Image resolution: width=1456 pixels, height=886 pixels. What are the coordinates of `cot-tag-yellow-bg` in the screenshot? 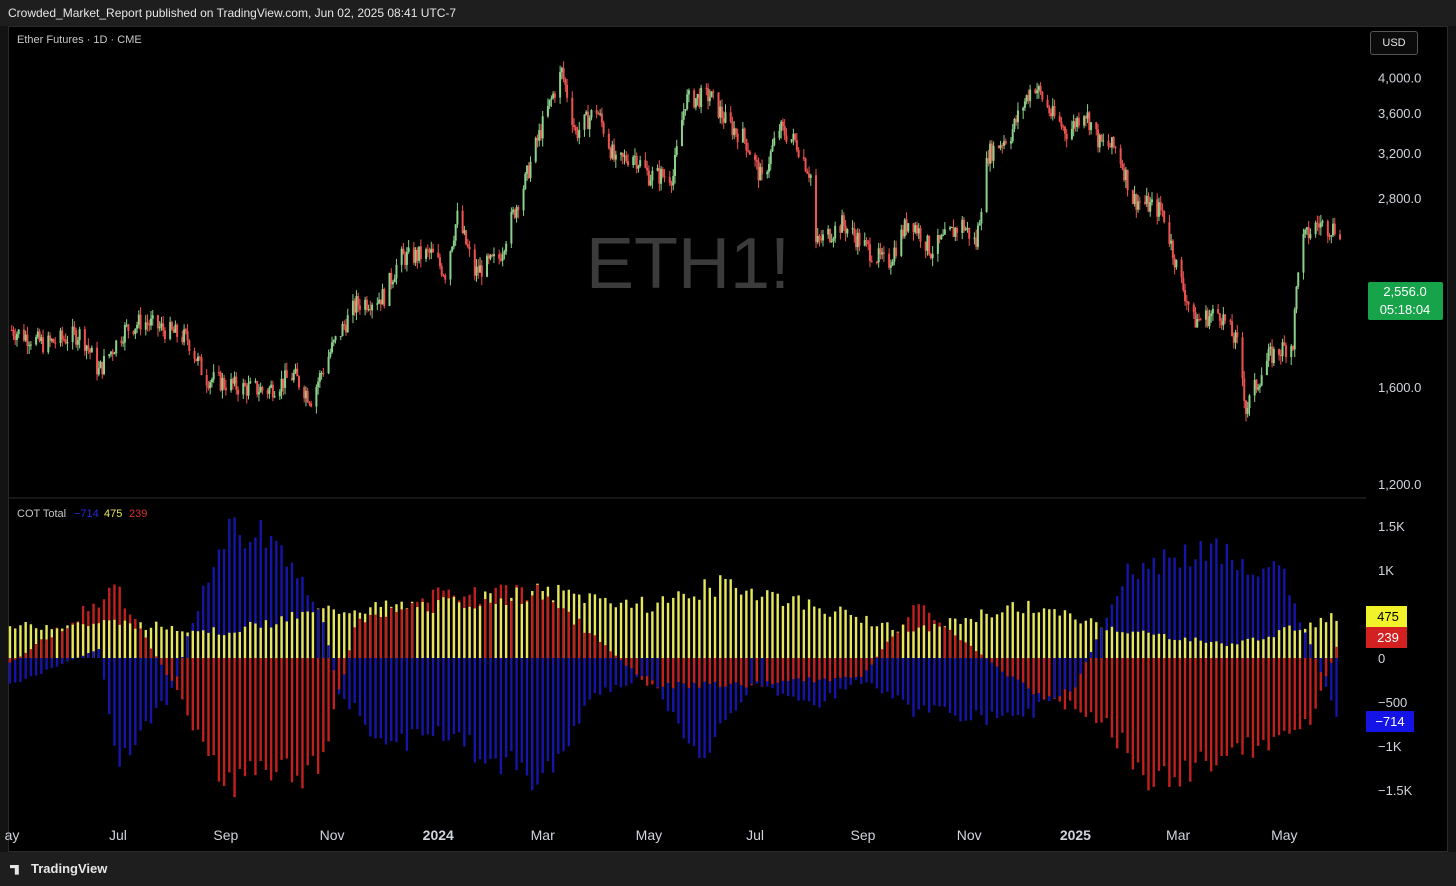 It's located at (1386, 616).